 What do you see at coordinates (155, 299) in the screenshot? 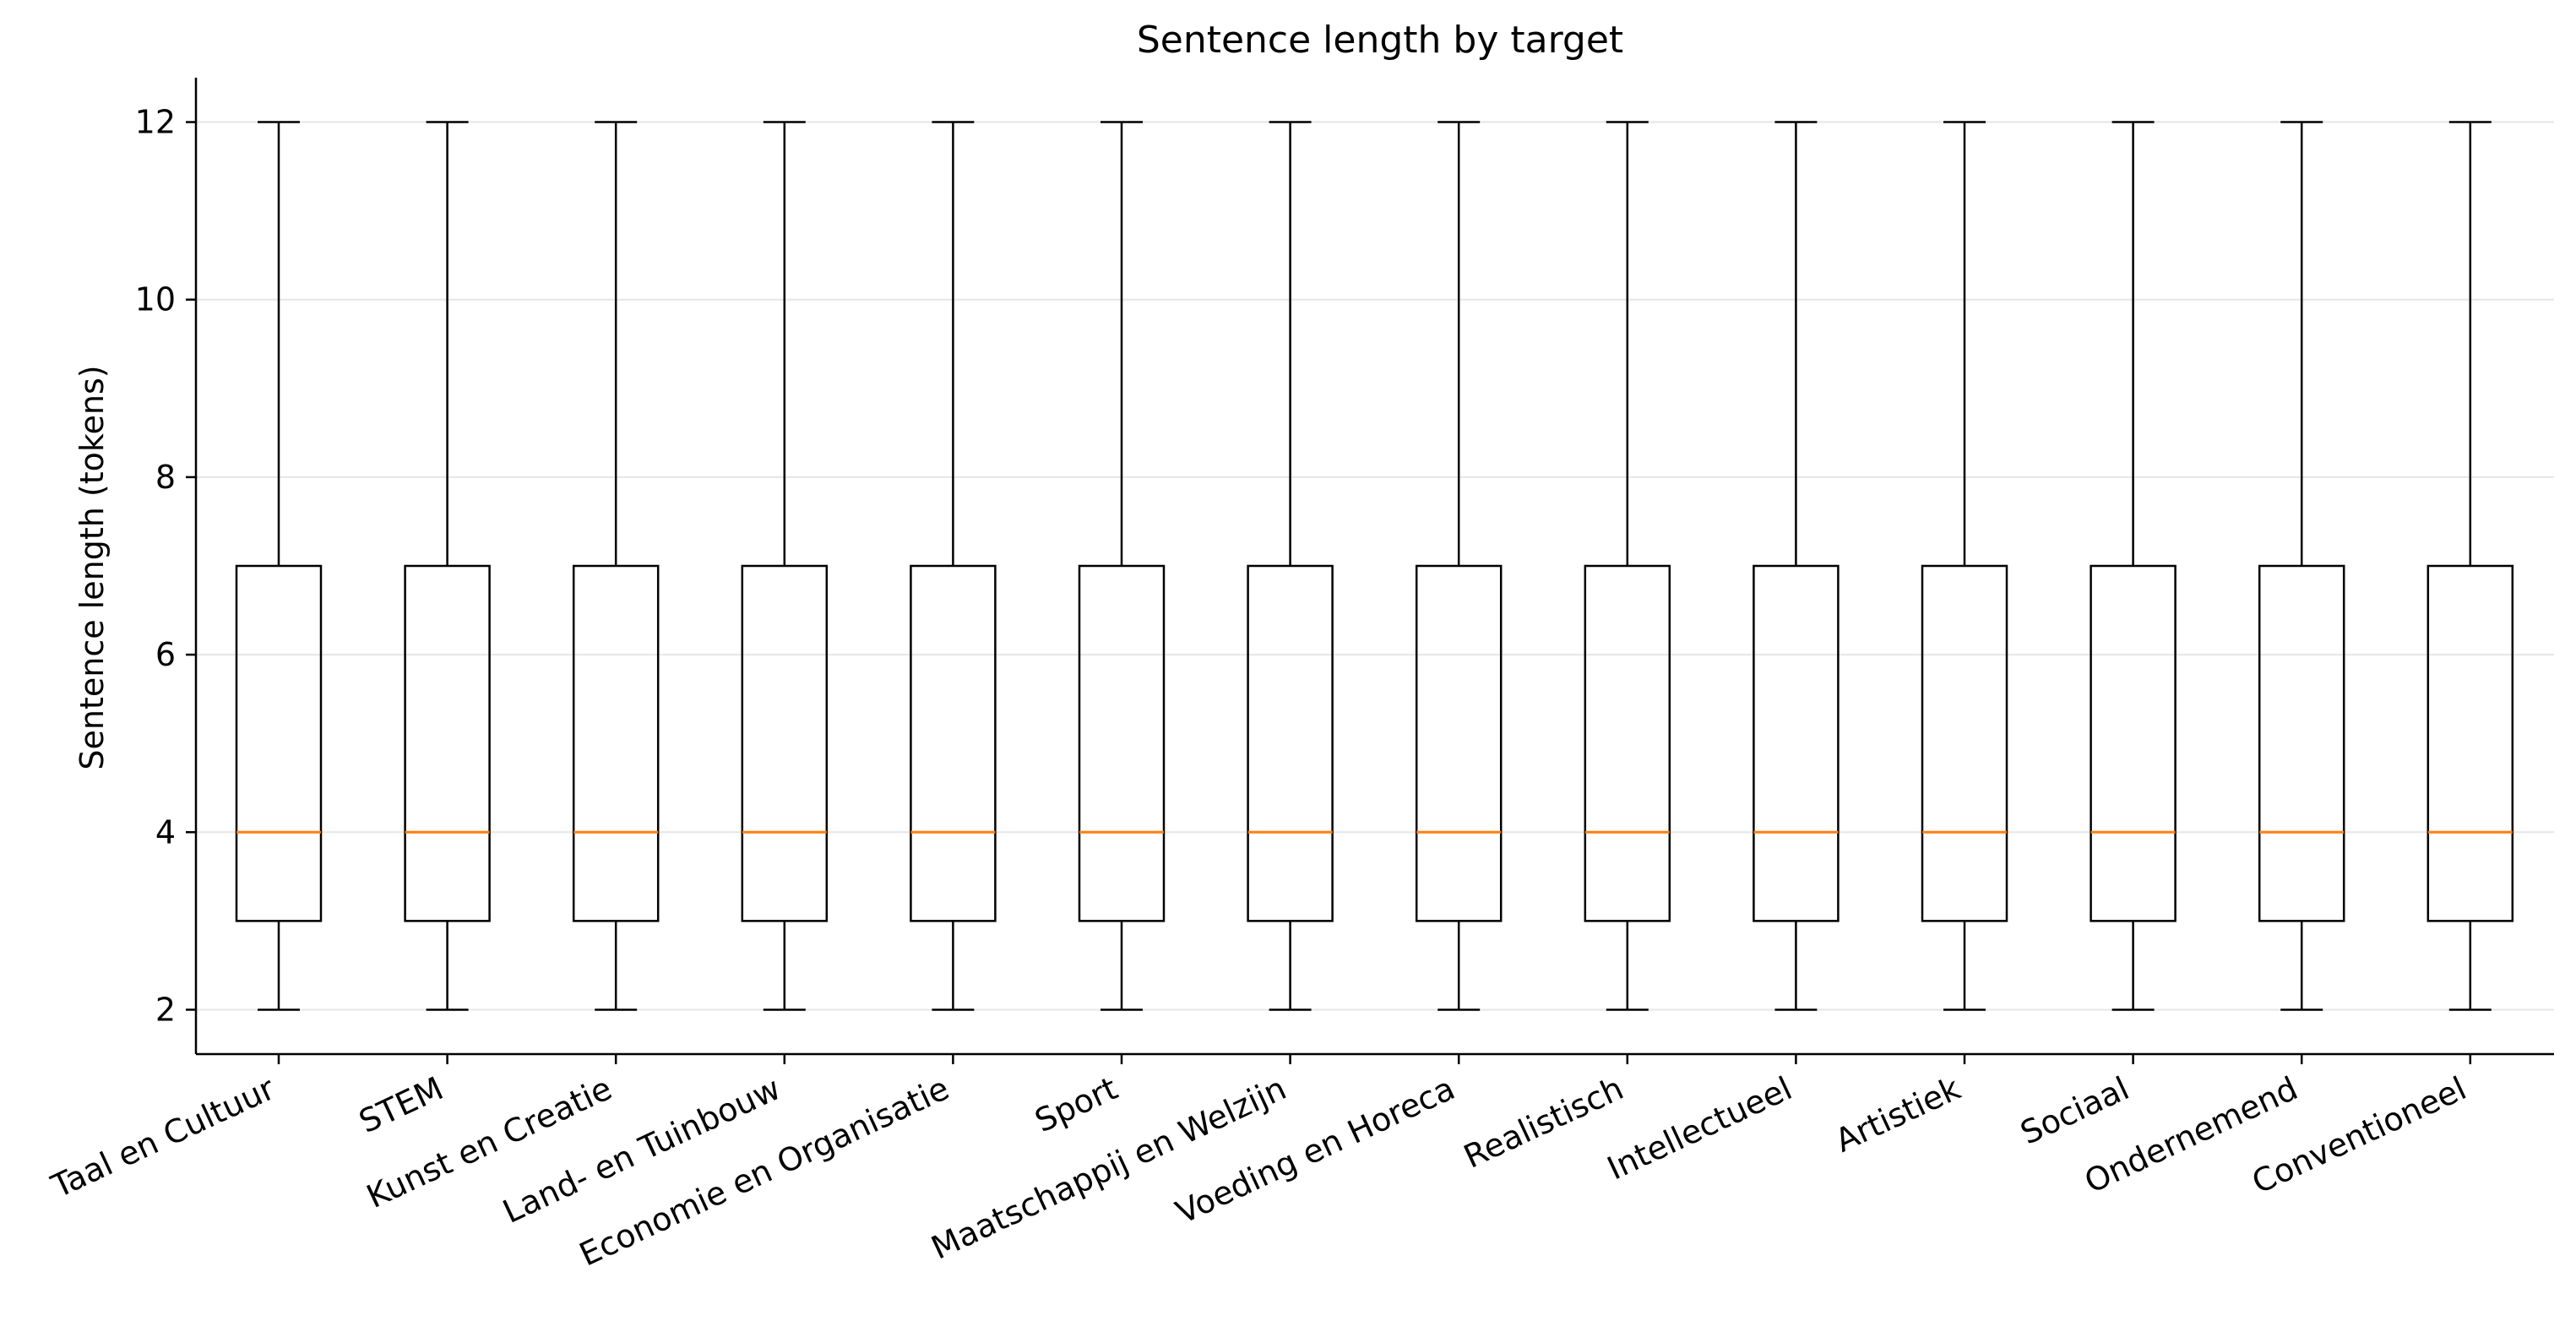
I see `y-tick-label: 10` at bounding box center [155, 299].